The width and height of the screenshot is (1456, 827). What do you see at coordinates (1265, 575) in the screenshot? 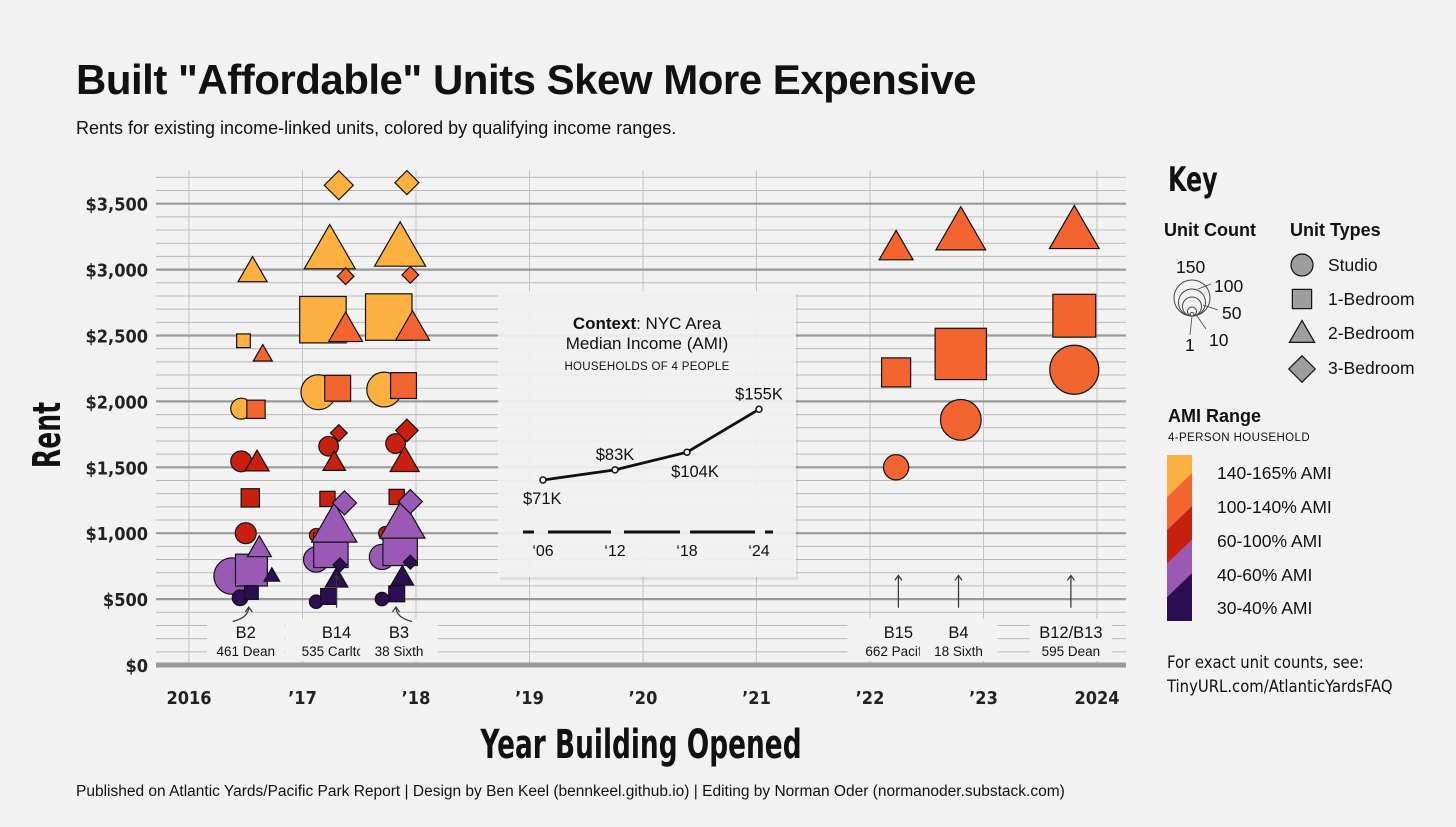
I see `ami-label-40-60: 40-60% AMI` at bounding box center [1265, 575].